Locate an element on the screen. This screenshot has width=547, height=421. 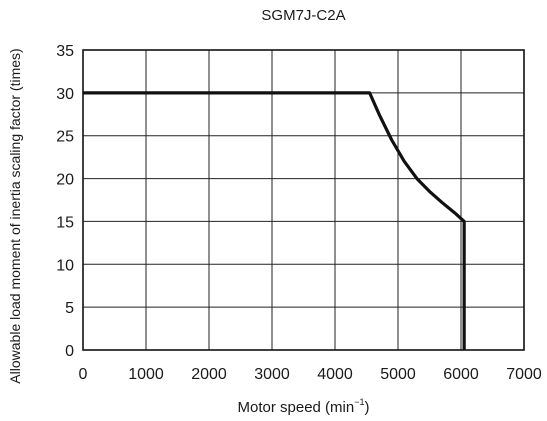
x-tick-label: 7000 is located at coordinates (524, 374).